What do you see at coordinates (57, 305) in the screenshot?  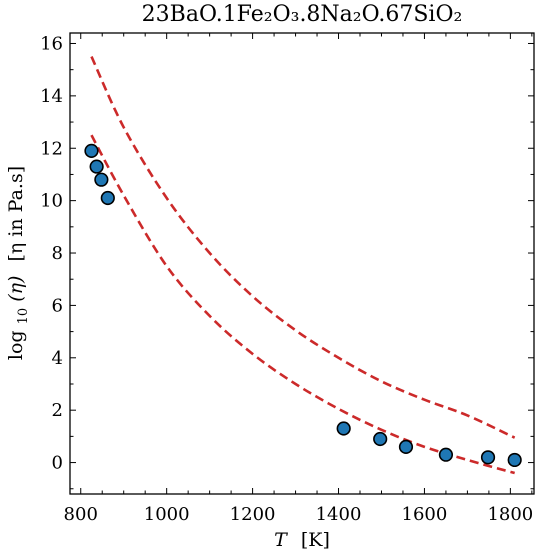 I see `y-tick-label: 6` at bounding box center [57, 305].